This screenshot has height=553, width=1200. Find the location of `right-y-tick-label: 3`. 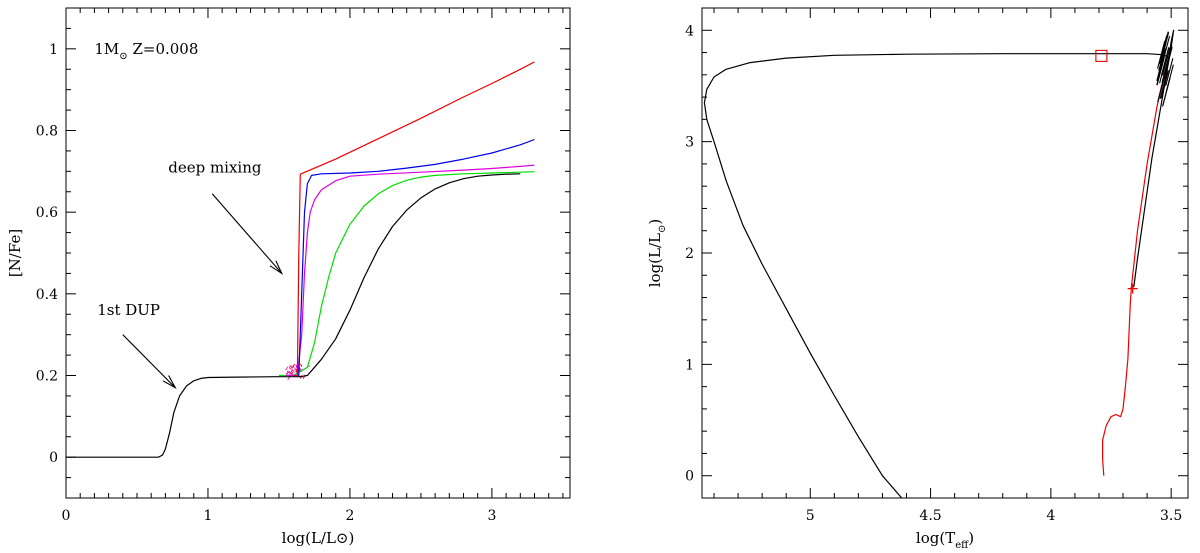

right-y-tick-label: 3 is located at coordinates (689, 143).